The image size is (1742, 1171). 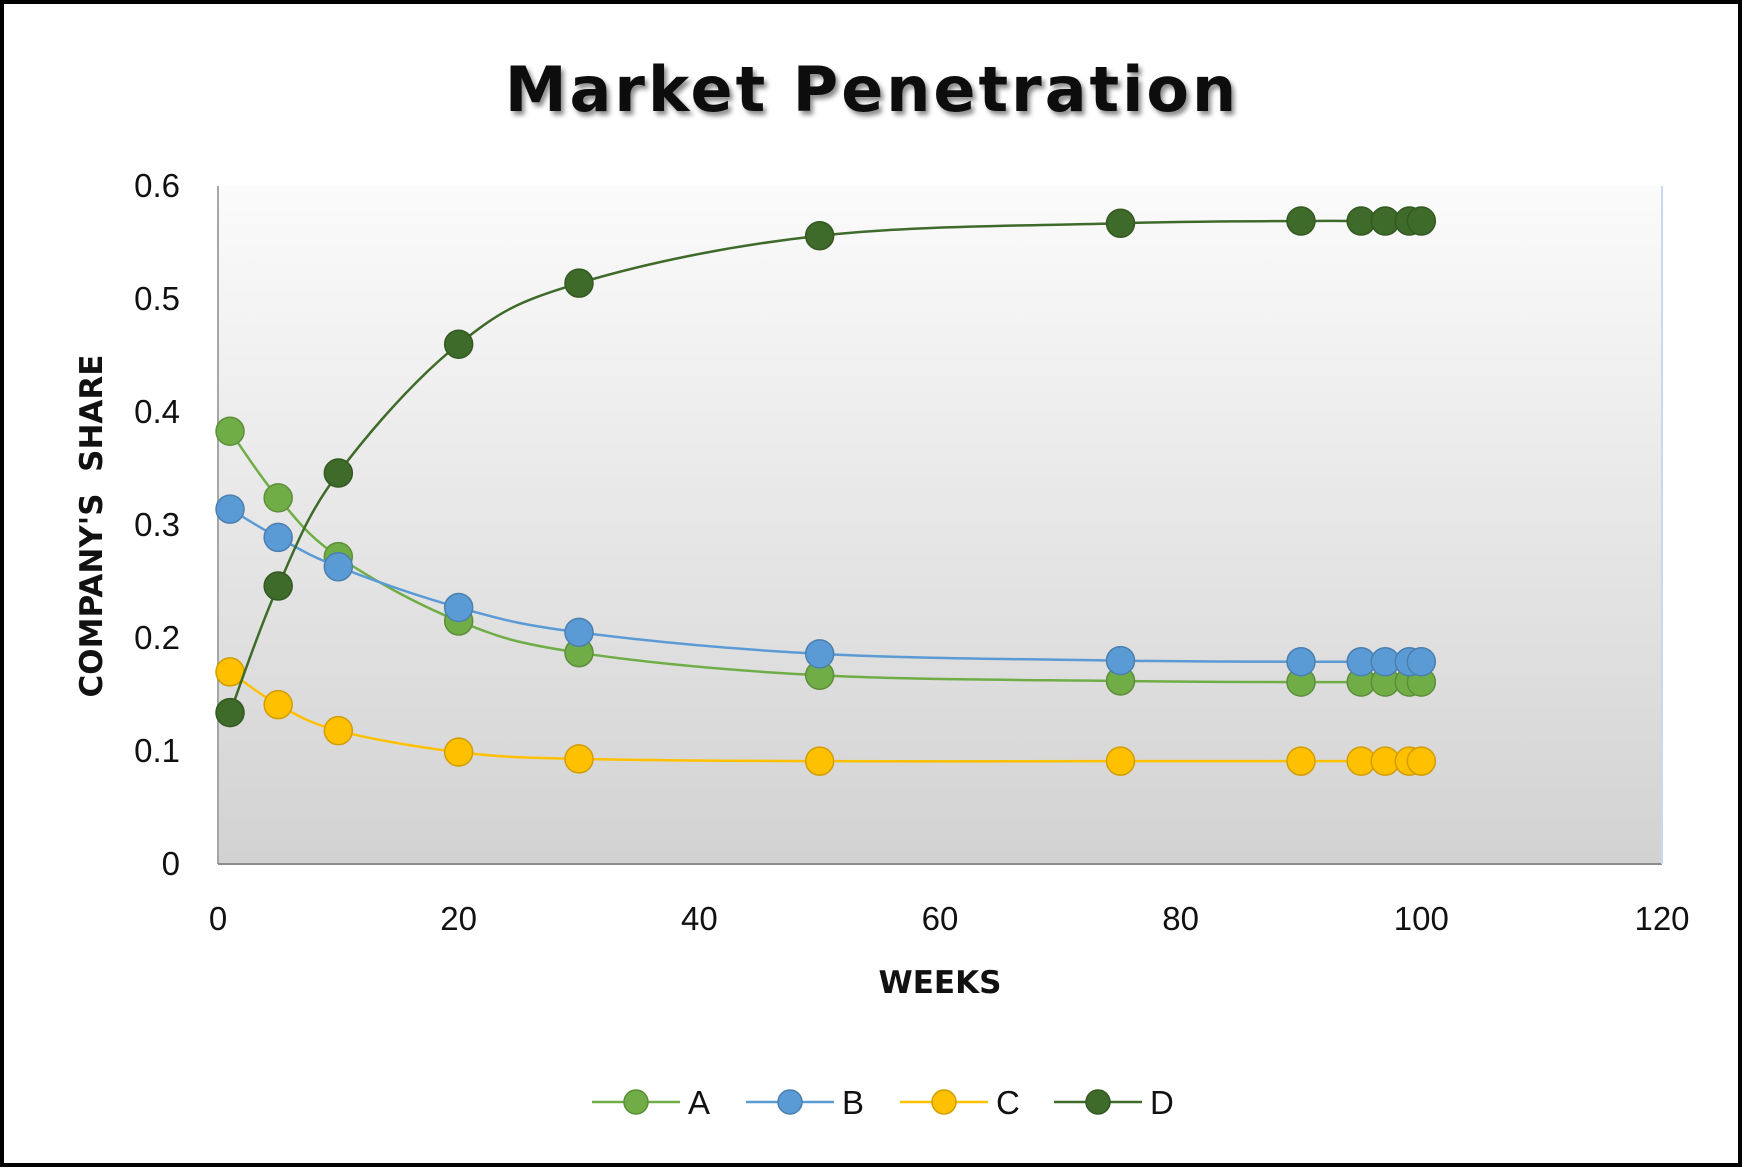 I want to click on y-tick-label: 0.4, so click(x=157, y=411).